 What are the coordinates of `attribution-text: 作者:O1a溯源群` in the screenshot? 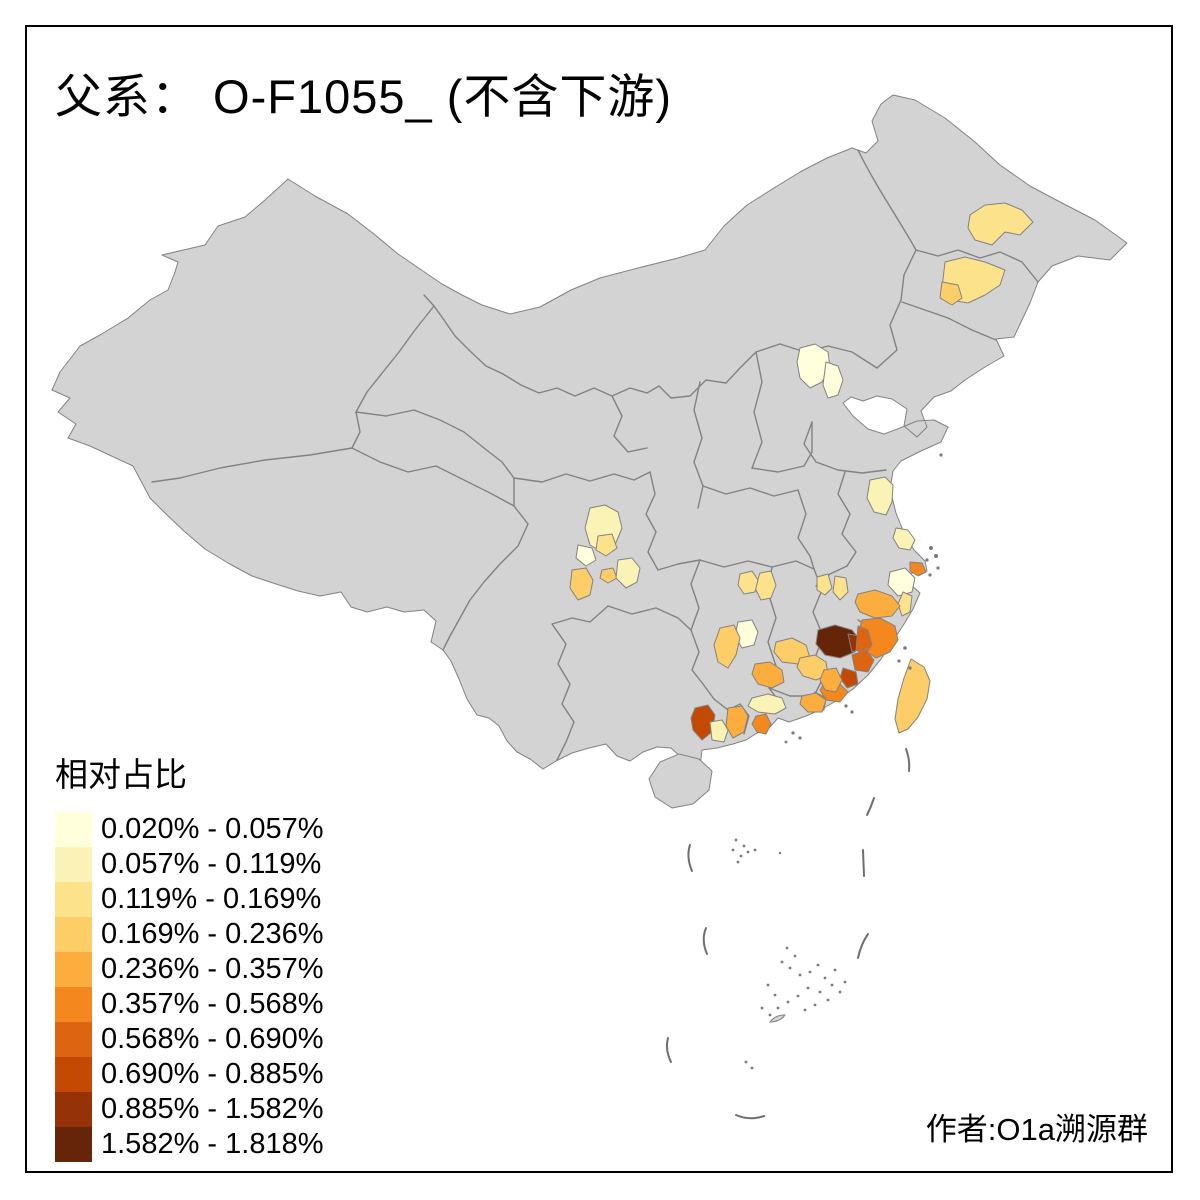 It's located at (1036, 1129).